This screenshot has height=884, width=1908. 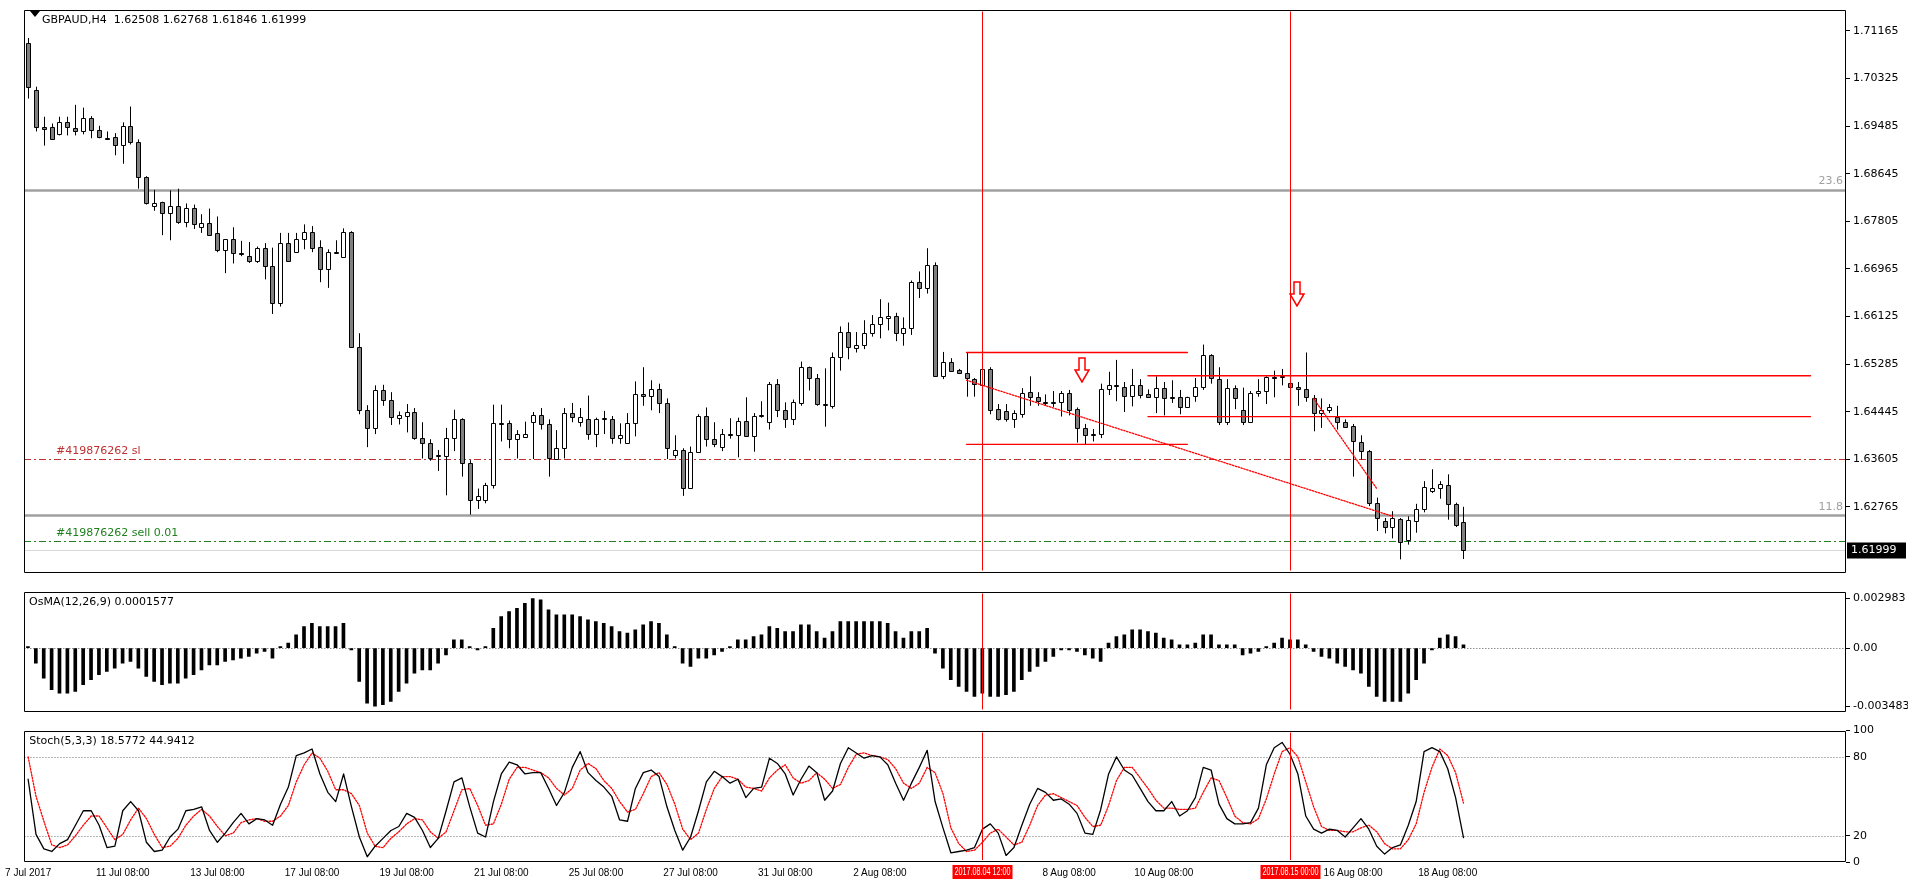 What do you see at coordinates (1860, 756) in the screenshot?
I see `y-tick-label: 80` at bounding box center [1860, 756].